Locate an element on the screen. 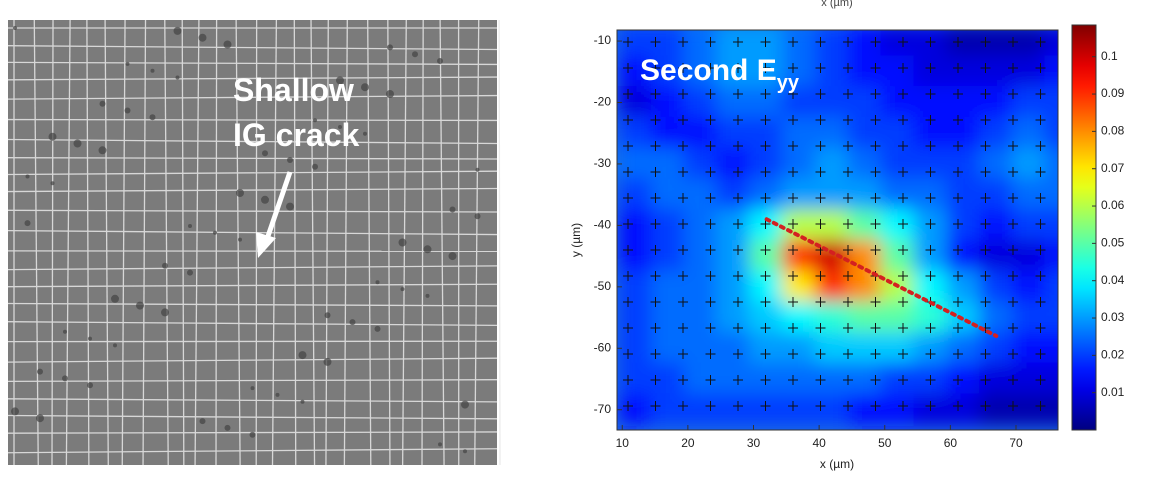  y-tick-label: -30 is located at coordinates (603, 163).